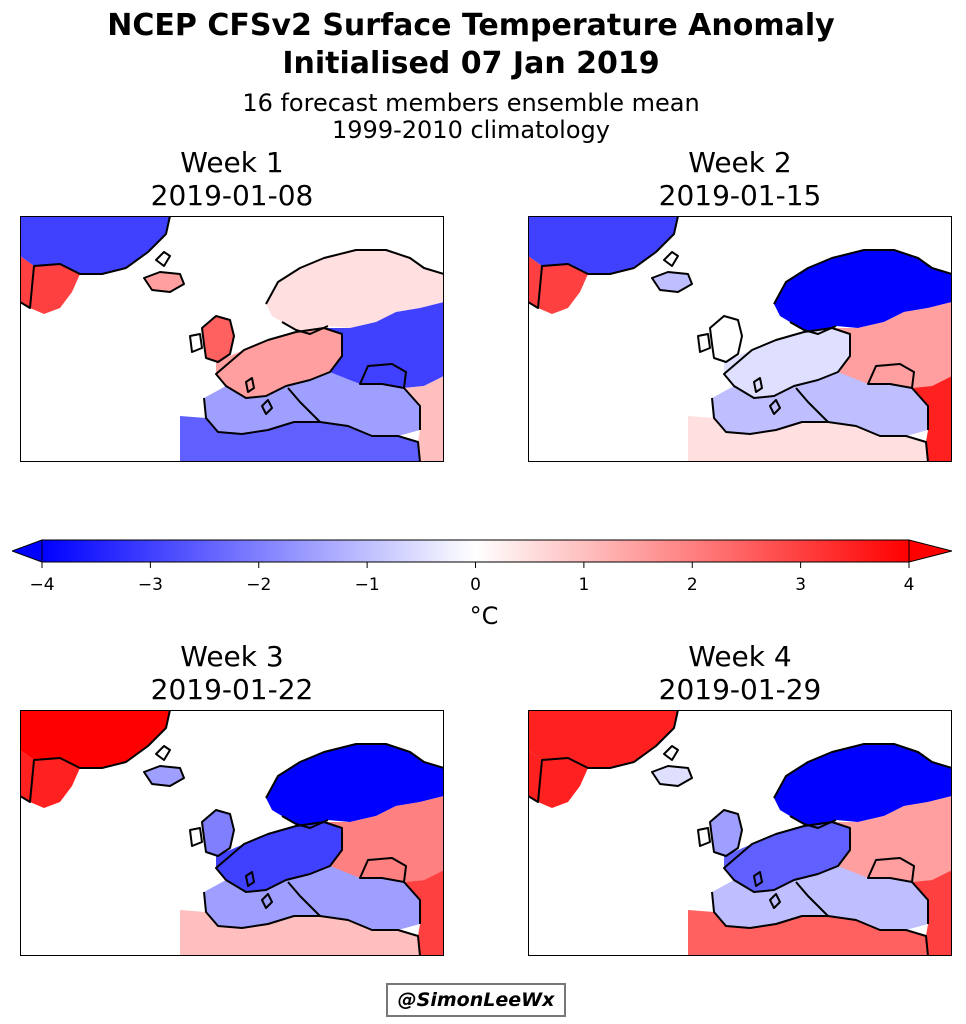 The width and height of the screenshot is (966, 1024). Describe the element at coordinates (476, 1000) in the screenshot. I see `author-credit: @SimonLeeWx` at that location.